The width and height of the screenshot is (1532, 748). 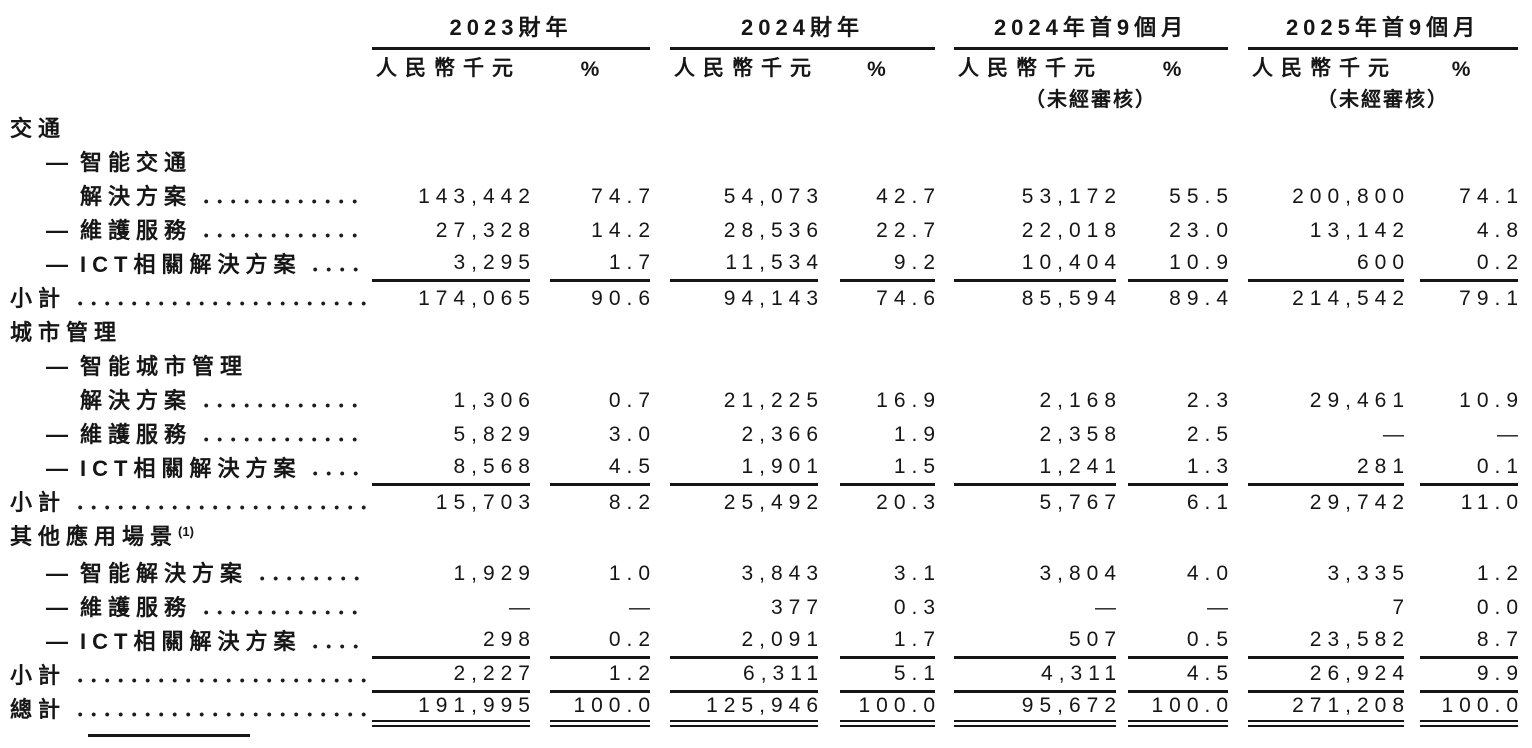 I want to click on row-label-line: 小計, so click(x=186, y=676).